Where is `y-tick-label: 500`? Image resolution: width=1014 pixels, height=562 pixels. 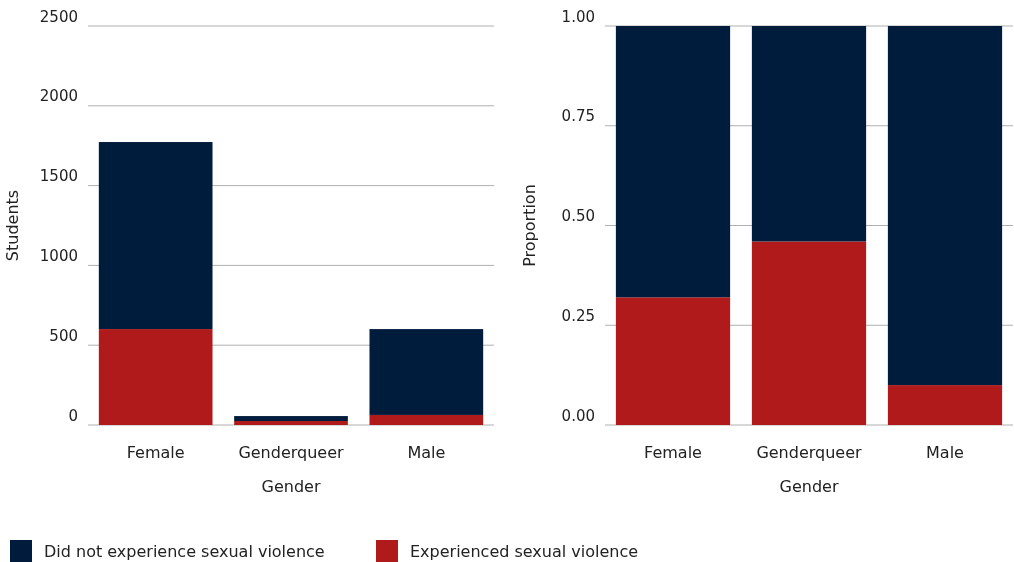
y-tick-label: 500 is located at coordinates (63, 335).